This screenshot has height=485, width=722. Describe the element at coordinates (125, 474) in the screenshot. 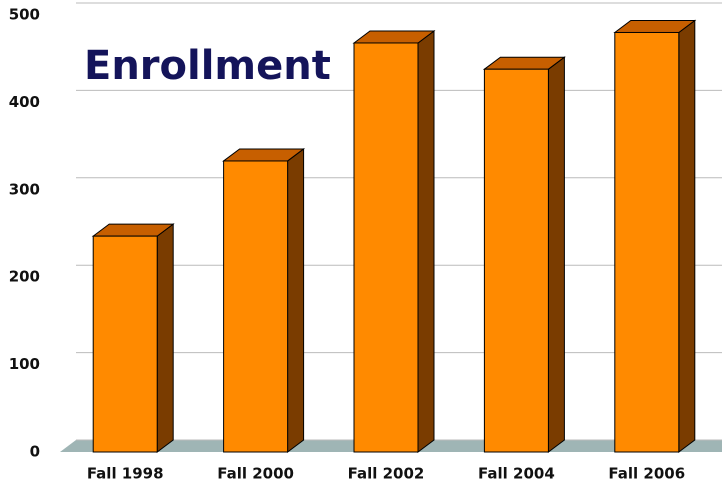

I see `x-tick-label: Fall 1998` at that location.